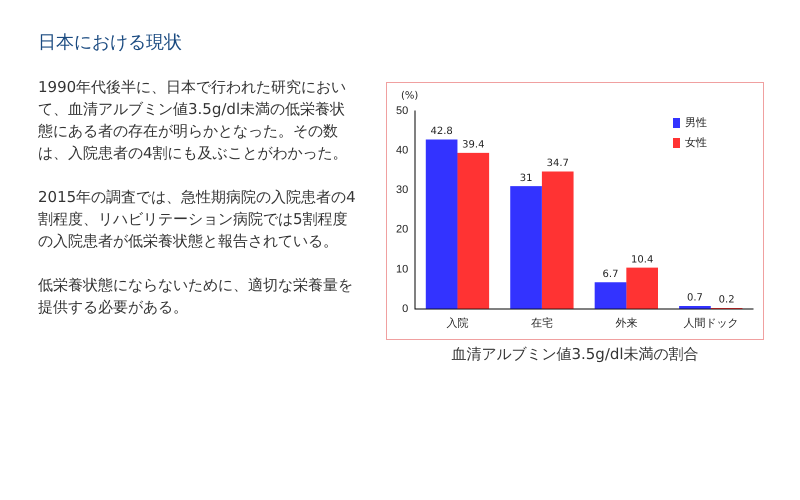 The height and width of the screenshot is (500, 800). I want to click on legend-label: 男性, so click(696, 122).